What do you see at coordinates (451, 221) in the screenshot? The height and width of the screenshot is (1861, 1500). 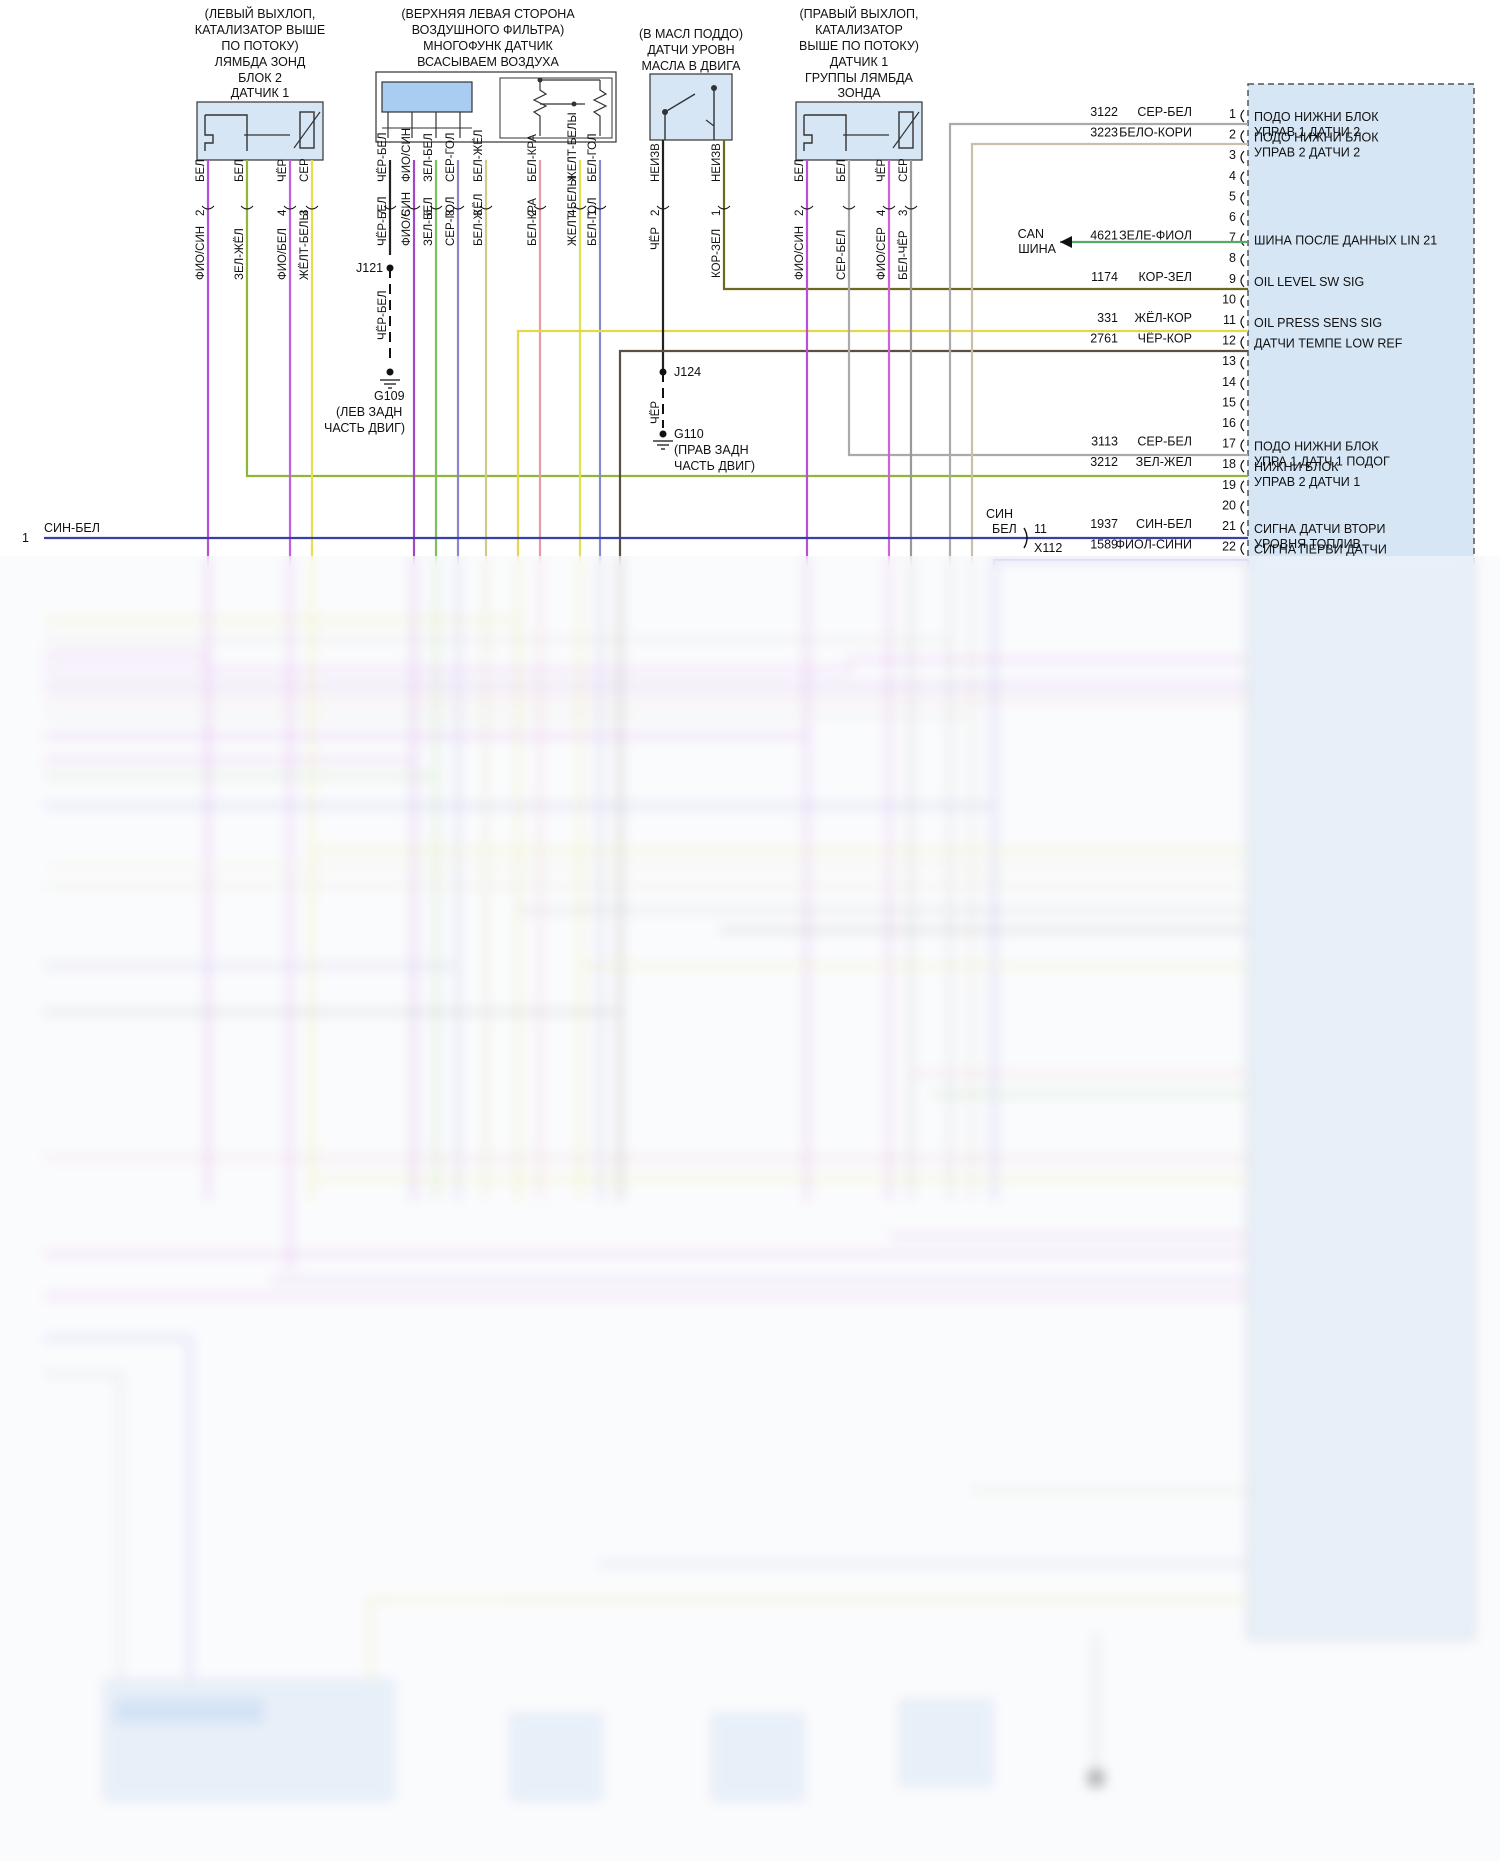 I see `maf-wire-label: СЕР-ГОЛ` at bounding box center [451, 221].